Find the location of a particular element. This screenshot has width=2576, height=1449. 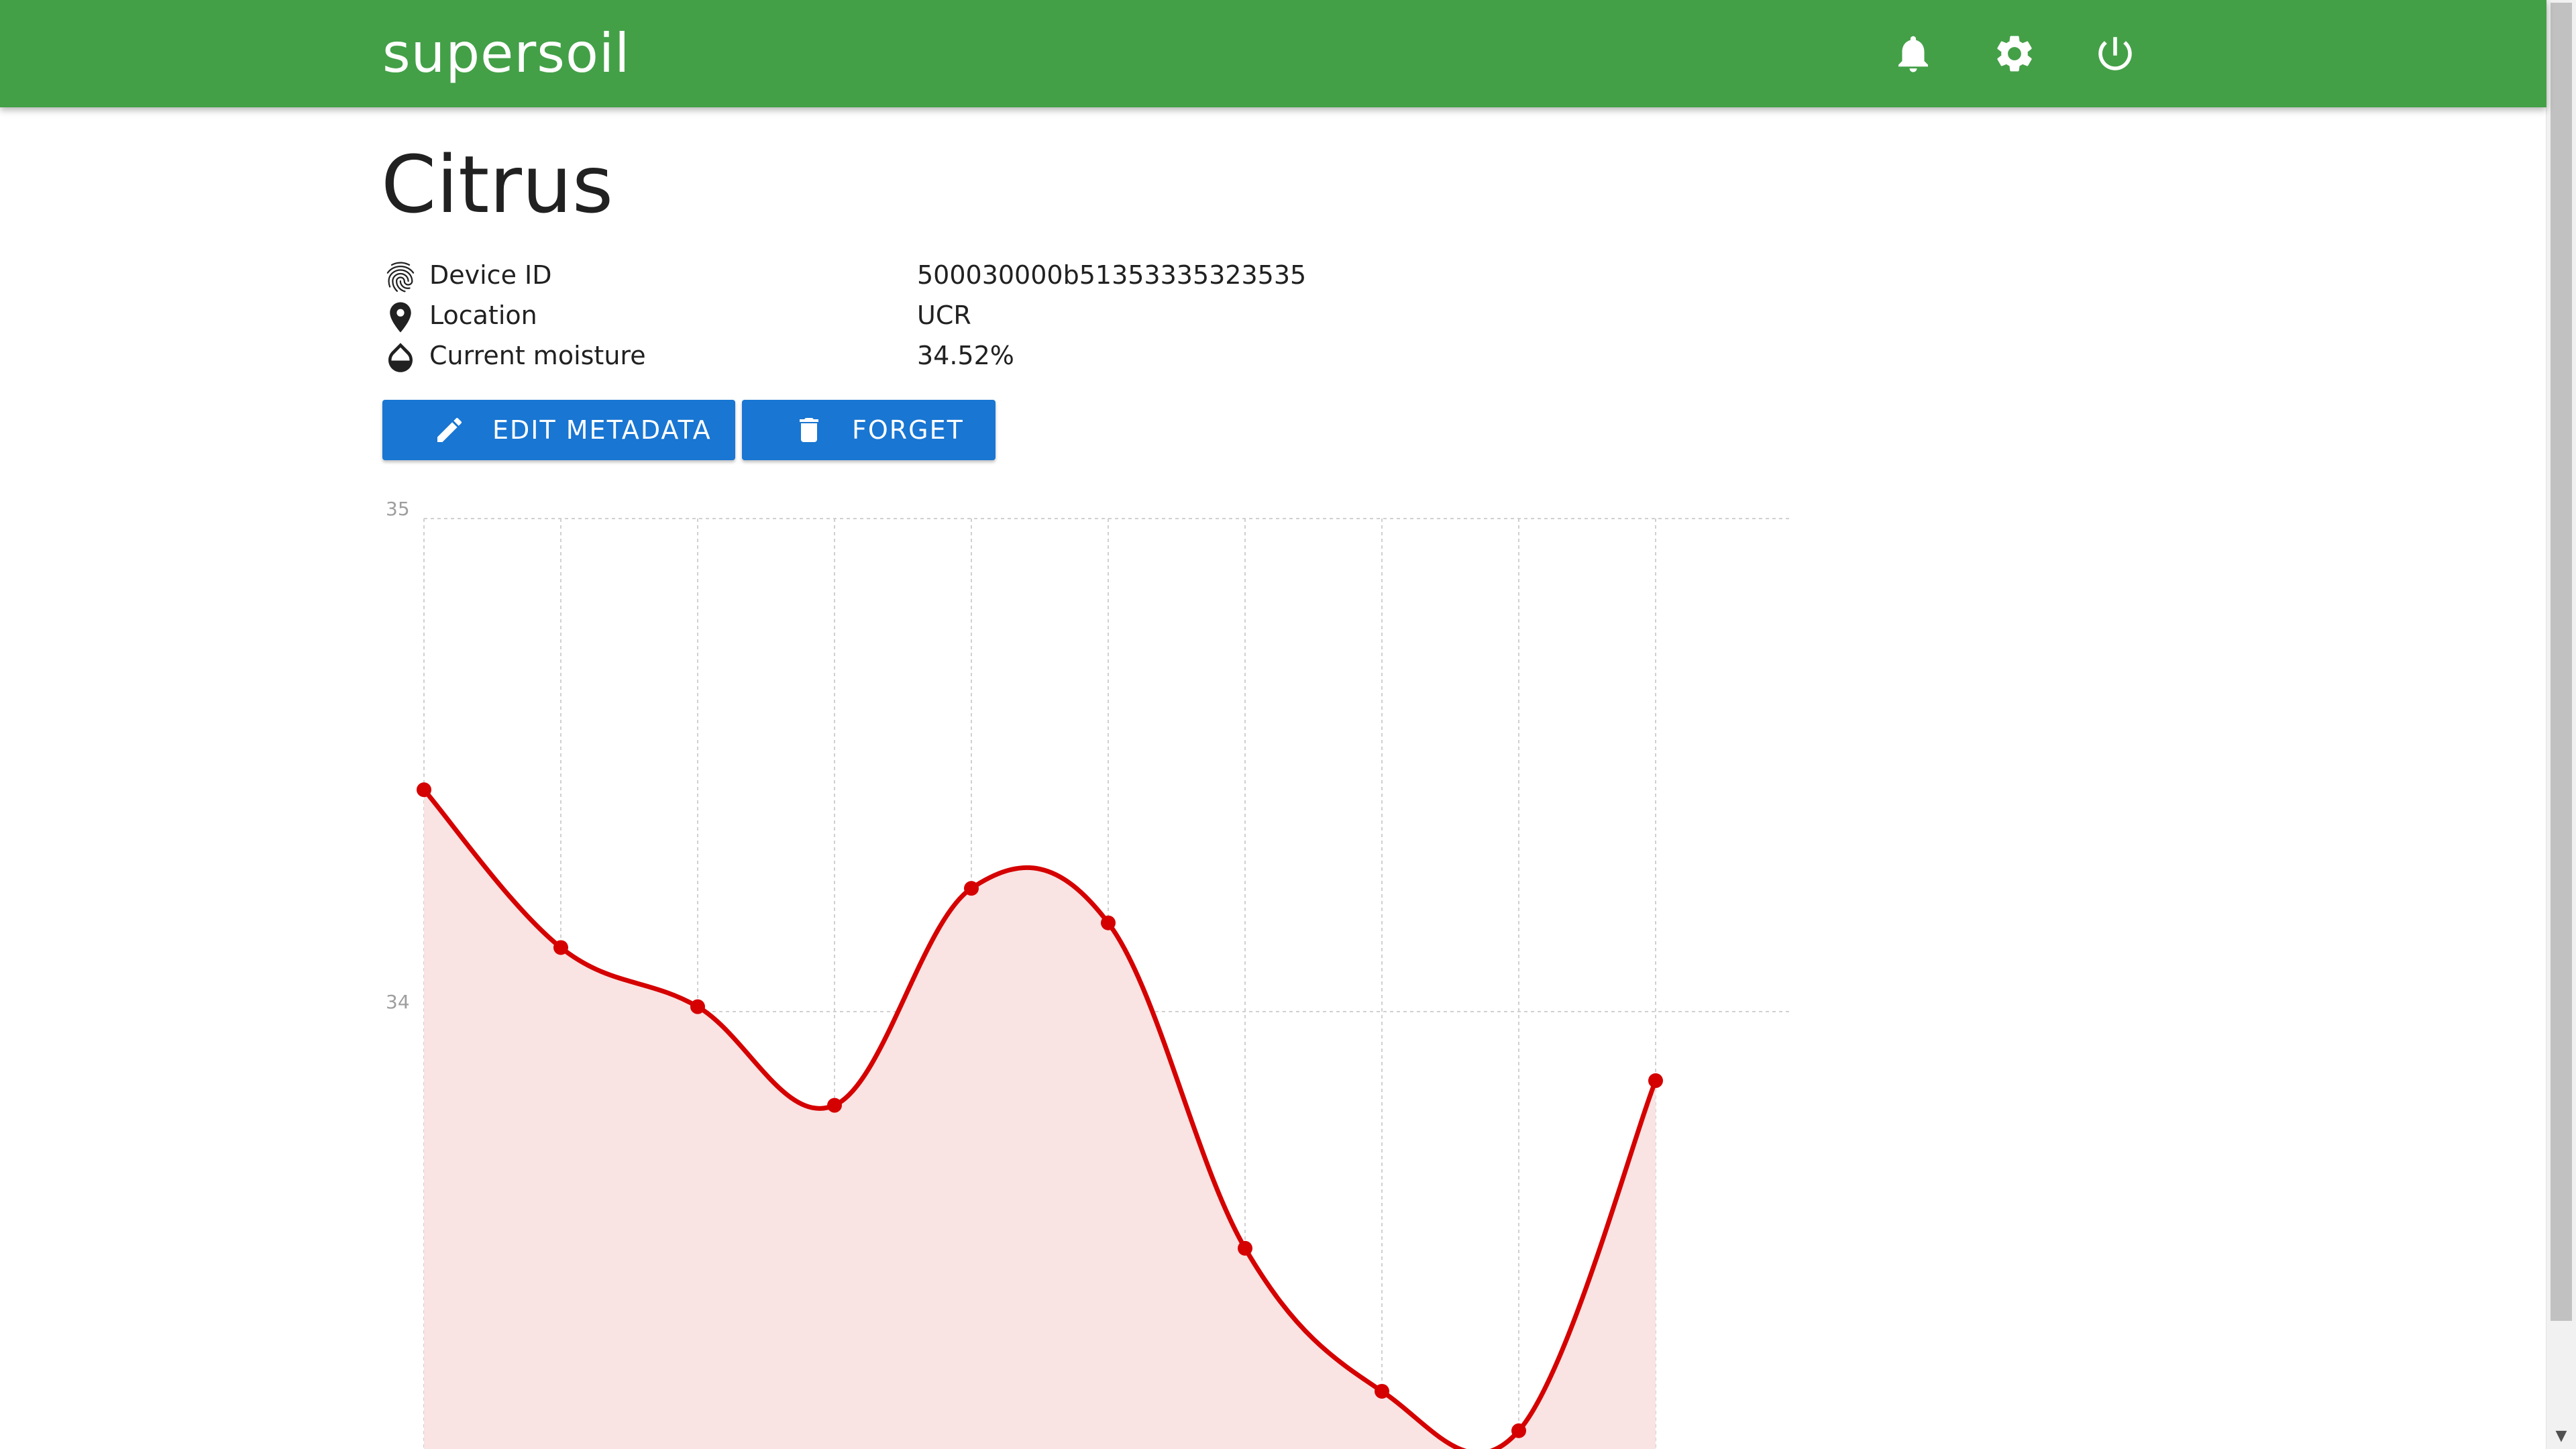

water-drop-icon is located at coordinates (400, 357).